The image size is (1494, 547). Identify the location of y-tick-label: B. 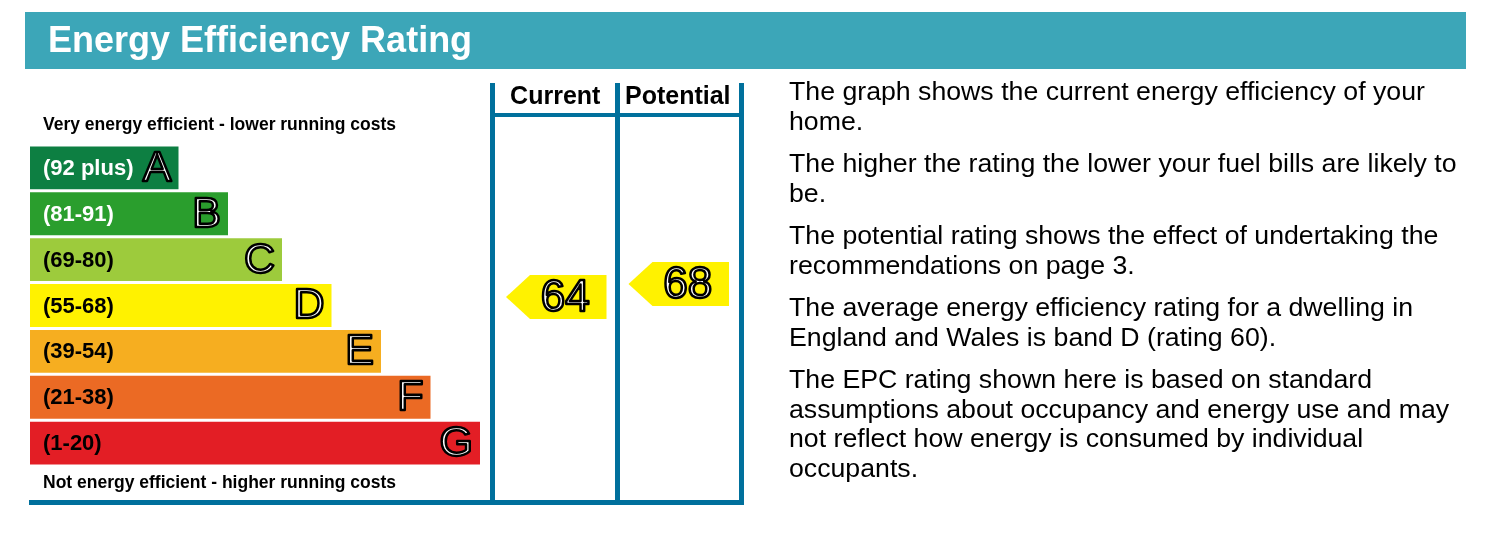
(206, 211).